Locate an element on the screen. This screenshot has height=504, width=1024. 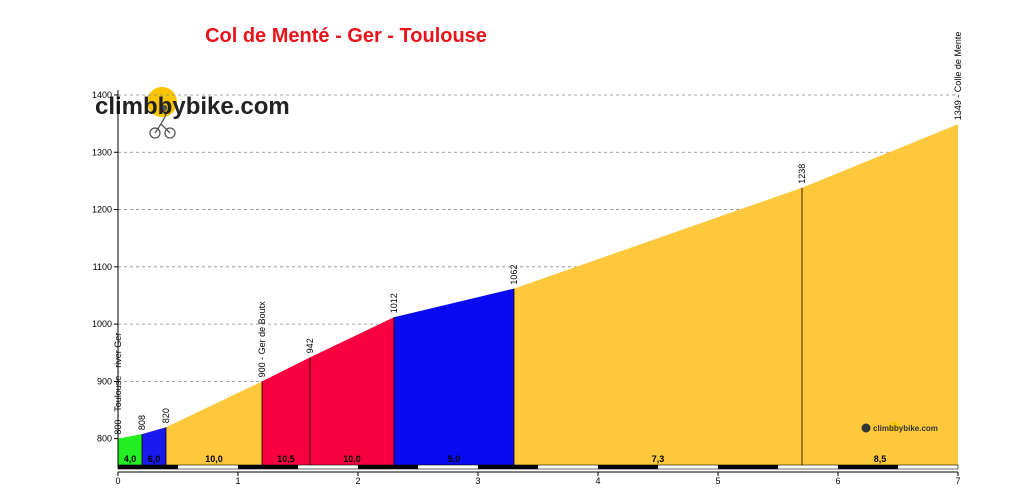
y-tick-labels: 800 900 1000 1100 1200 1300 1400 is located at coordinates (102, 267).